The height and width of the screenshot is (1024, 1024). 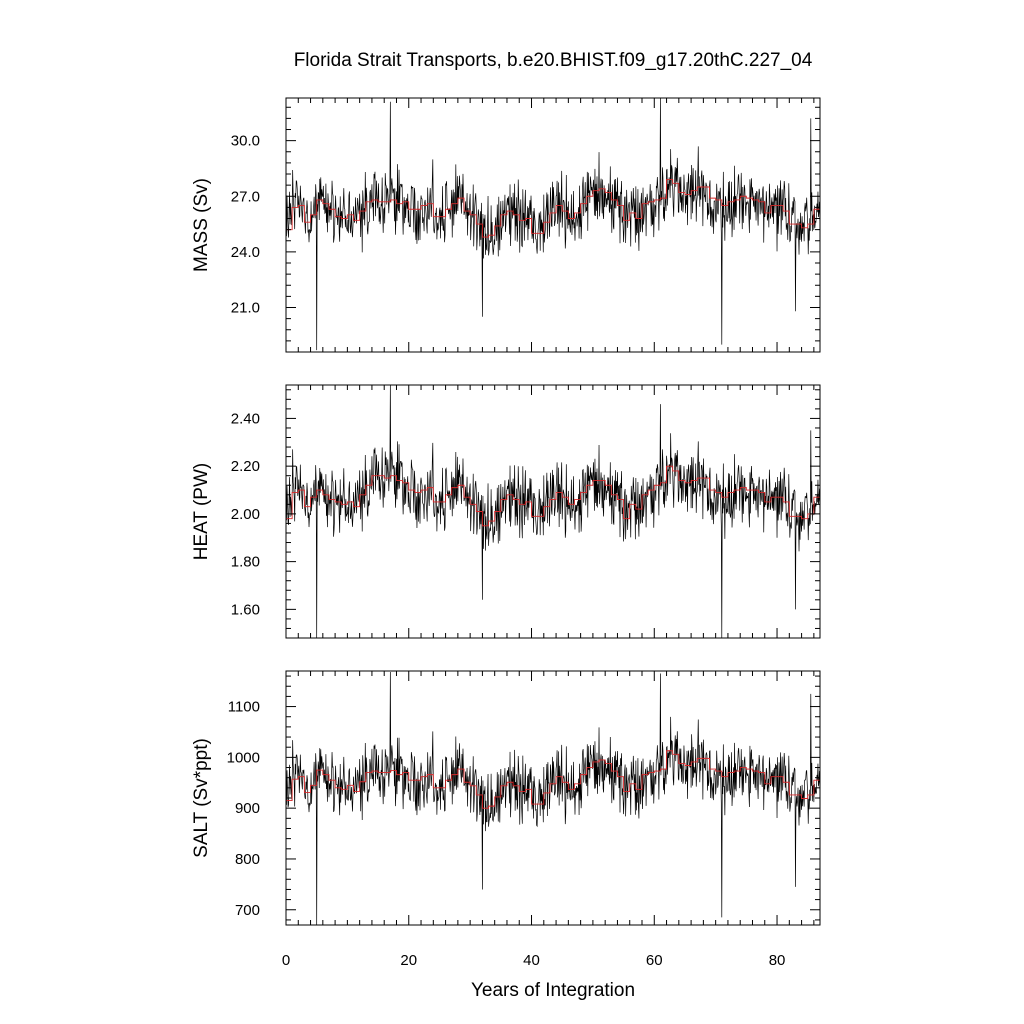 What do you see at coordinates (247, 859) in the screenshot?
I see `y-tick-label: 800` at bounding box center [247, 859].